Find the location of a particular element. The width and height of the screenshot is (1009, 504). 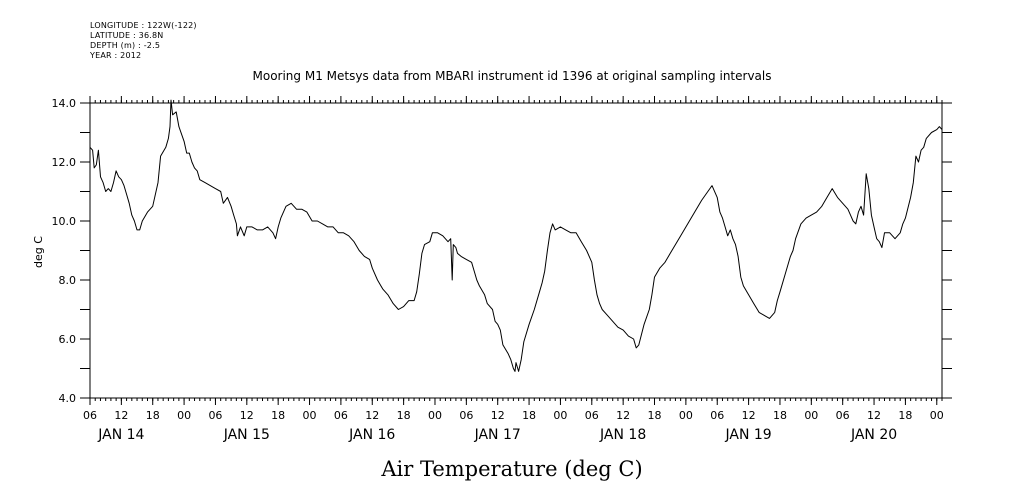

x-day-label: JAN 14 is located at coordinates (120, 435).